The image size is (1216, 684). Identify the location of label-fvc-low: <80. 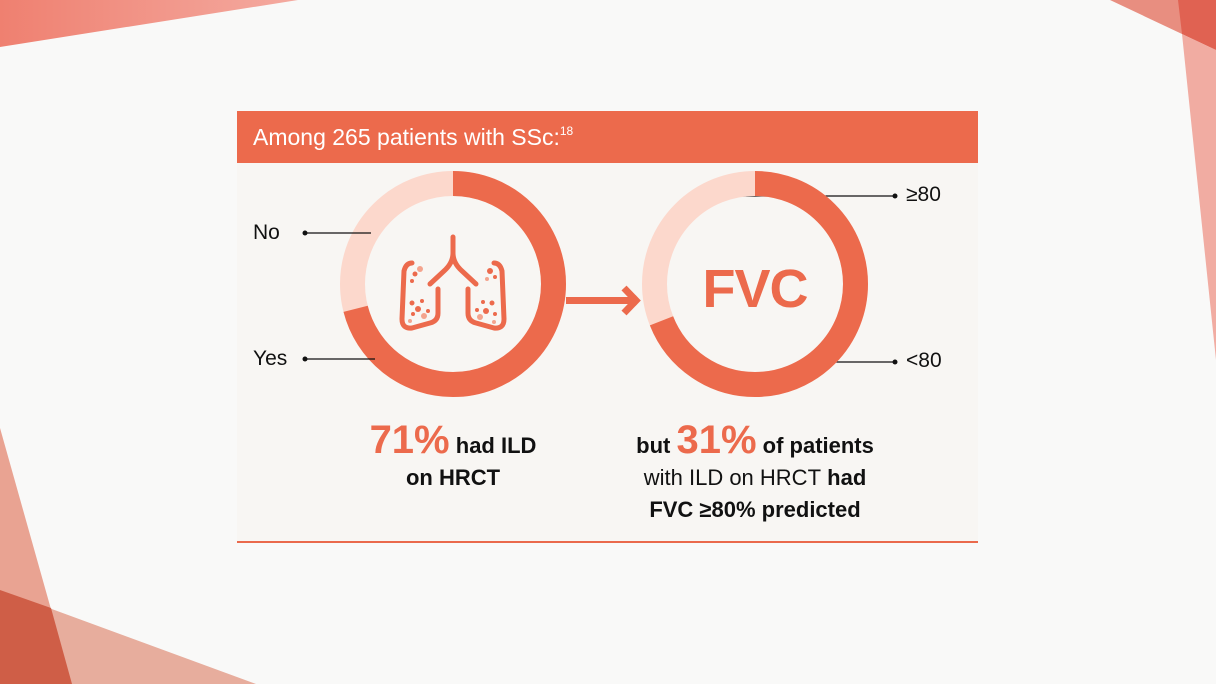
(924, 360).